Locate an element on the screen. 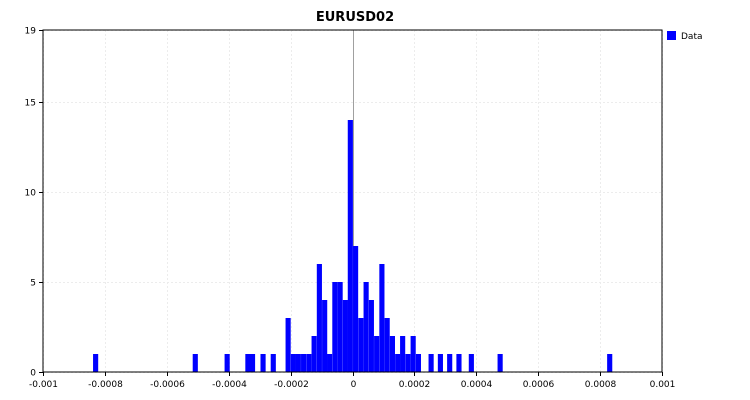 The image size is (750, 400). x-tick-label: 0.0008 is located at coordinates (601, 385).